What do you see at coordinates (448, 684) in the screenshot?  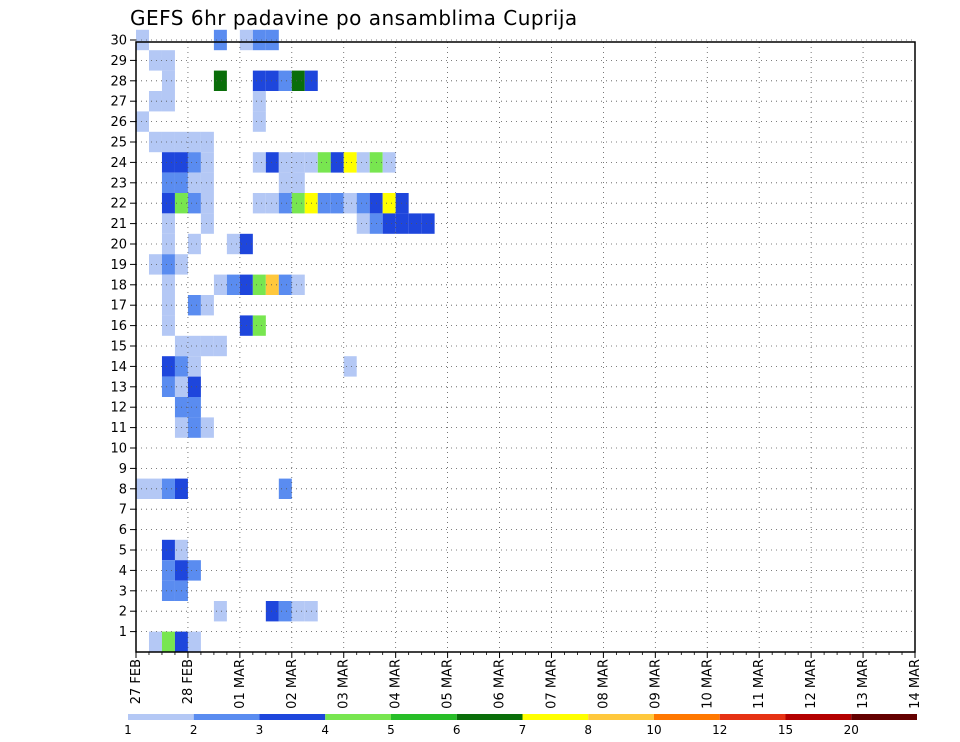 I see `x-tick-label: 05 MAR` at bounding box center [448, 684].